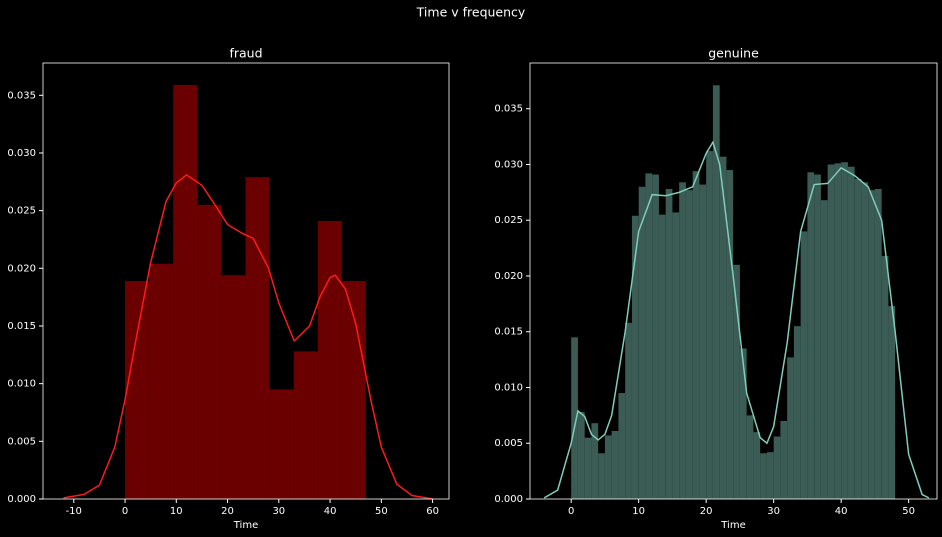 The width and height of the screenshot is (942, 537). Describe the element at coordinates (733, 53) in the screenshot. I see `axes-title: genuine` at that location.